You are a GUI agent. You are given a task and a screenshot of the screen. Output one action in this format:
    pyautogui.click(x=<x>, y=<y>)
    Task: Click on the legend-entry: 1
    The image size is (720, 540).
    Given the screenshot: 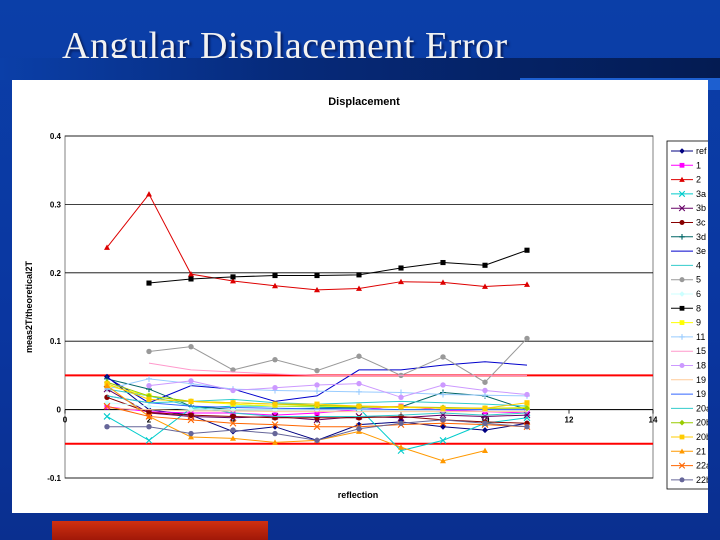 What is the action you would take?
    pyautogui.click(x=686, y=165)
    